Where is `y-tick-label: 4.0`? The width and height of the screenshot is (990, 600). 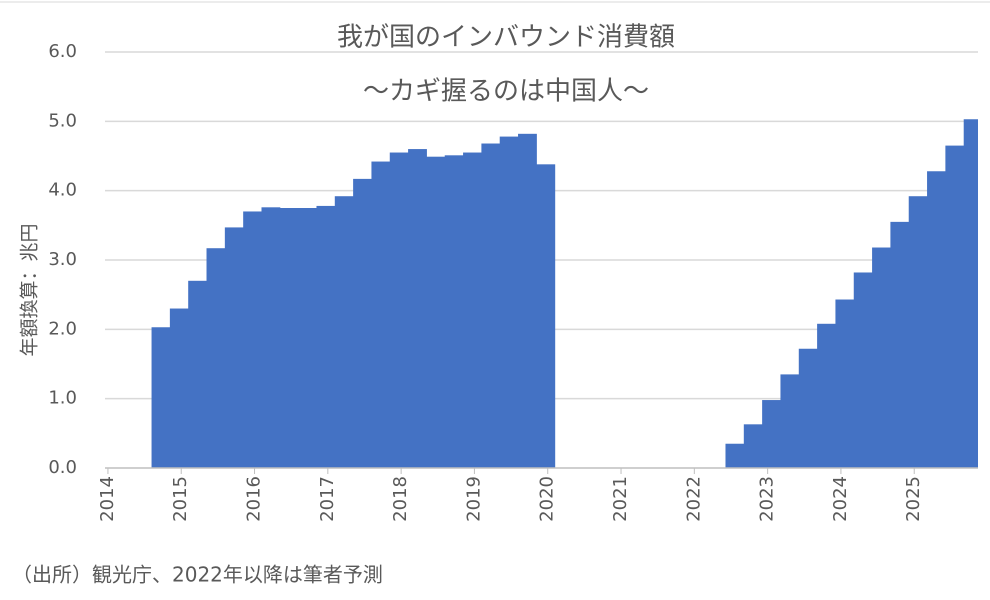
y-tick-label: 4.0 is located at coordinates (62, 190).